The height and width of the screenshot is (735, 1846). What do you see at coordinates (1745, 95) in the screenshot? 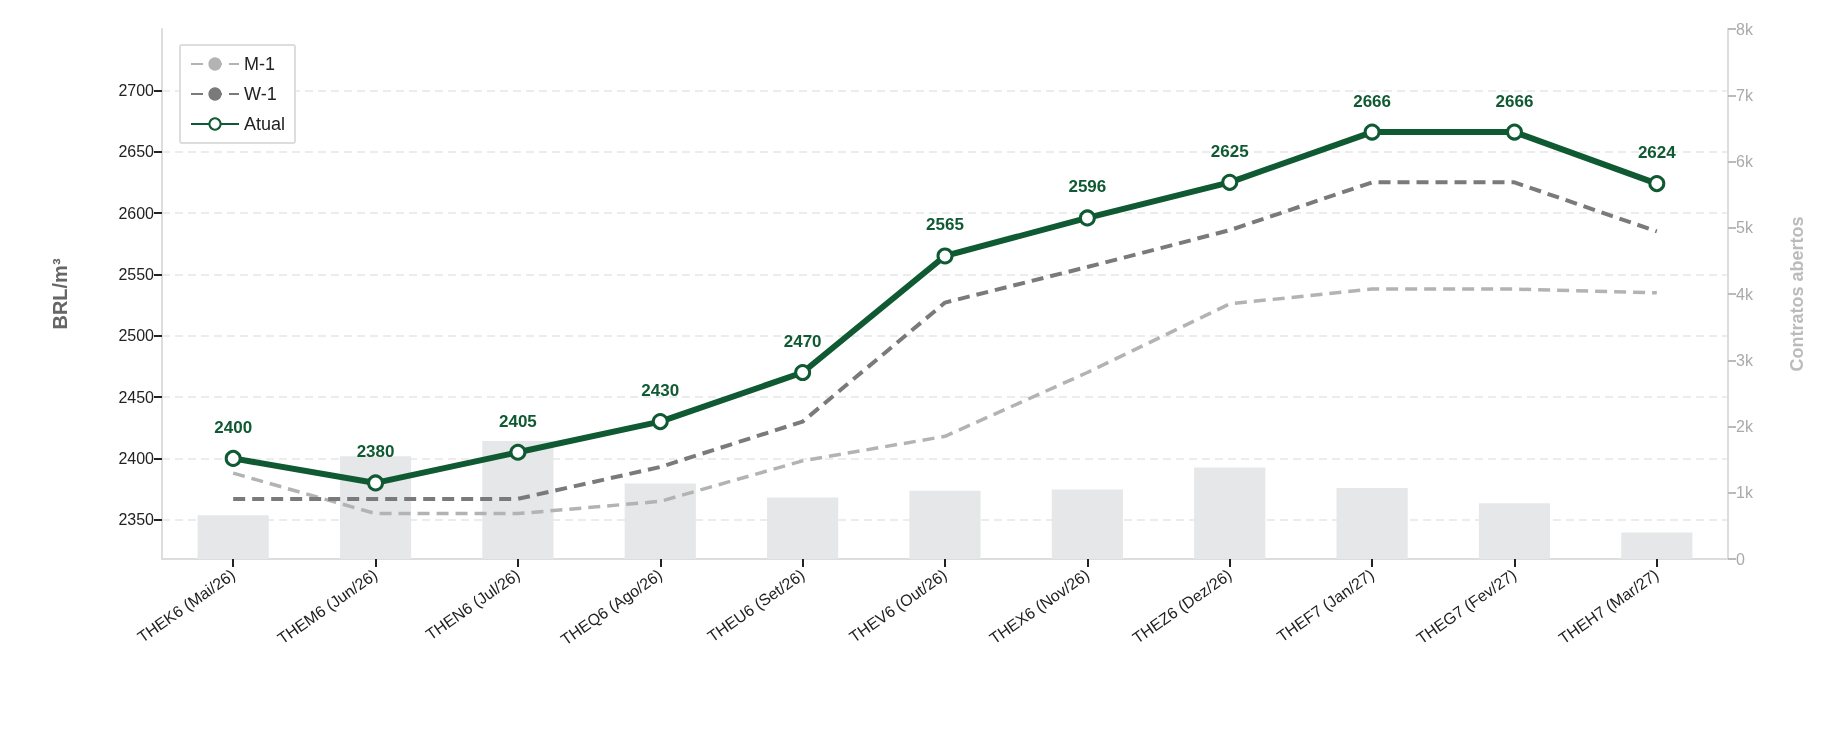
I see `y2-tick-label: 7k` at bounding box center [1745, 95].